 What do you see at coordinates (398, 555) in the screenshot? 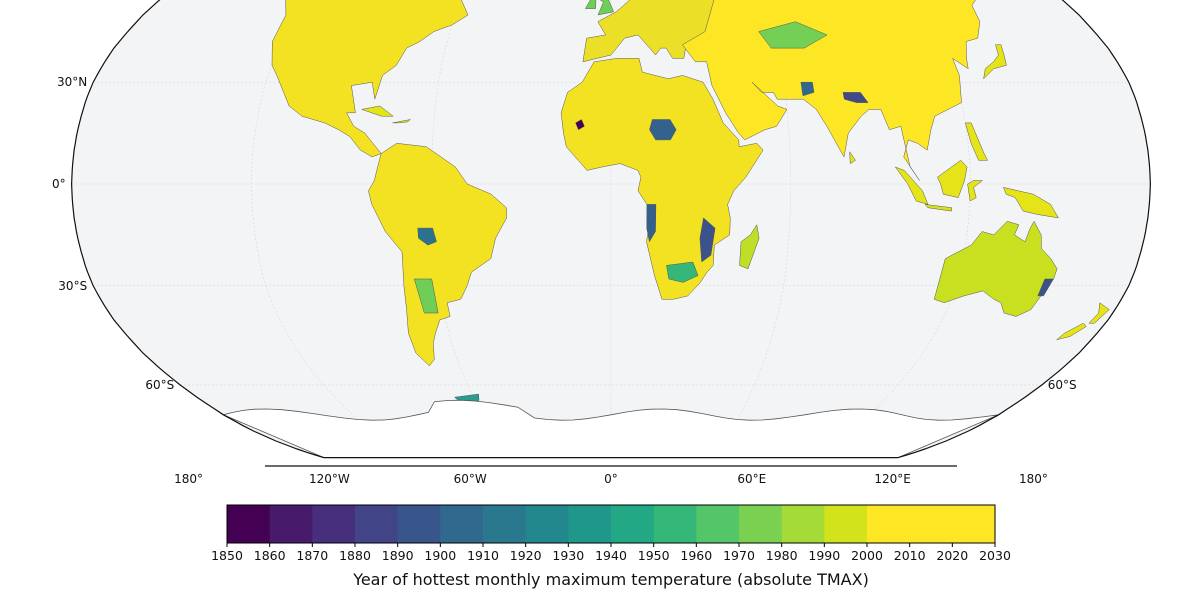
I see `colorbar-tick-label: 1890` at bounding box center [398, 555].